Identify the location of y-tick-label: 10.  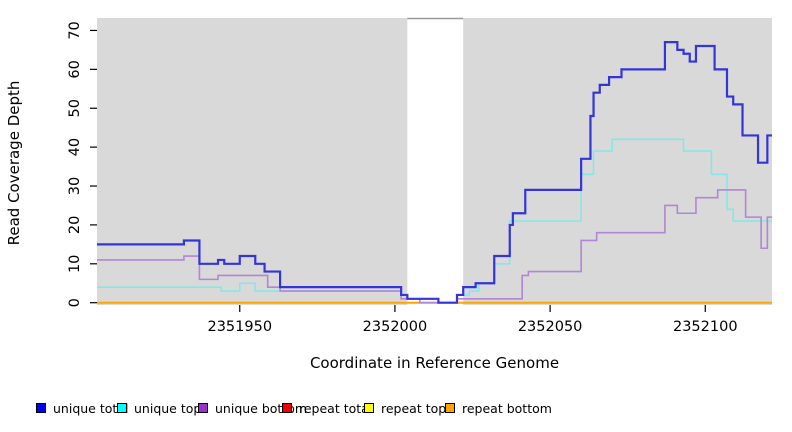
(75, 264).